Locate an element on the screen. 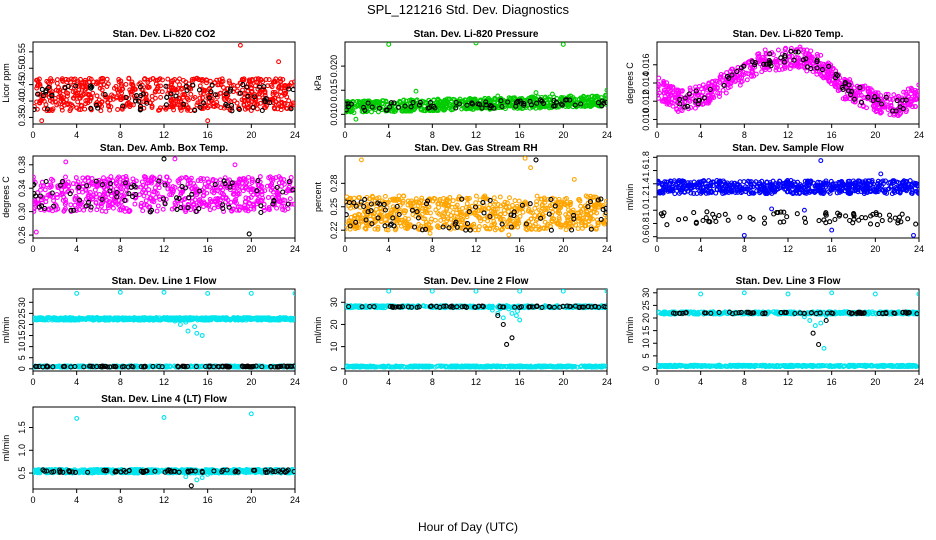  x-tick-label: 16 is located at coordinates (208, 135).